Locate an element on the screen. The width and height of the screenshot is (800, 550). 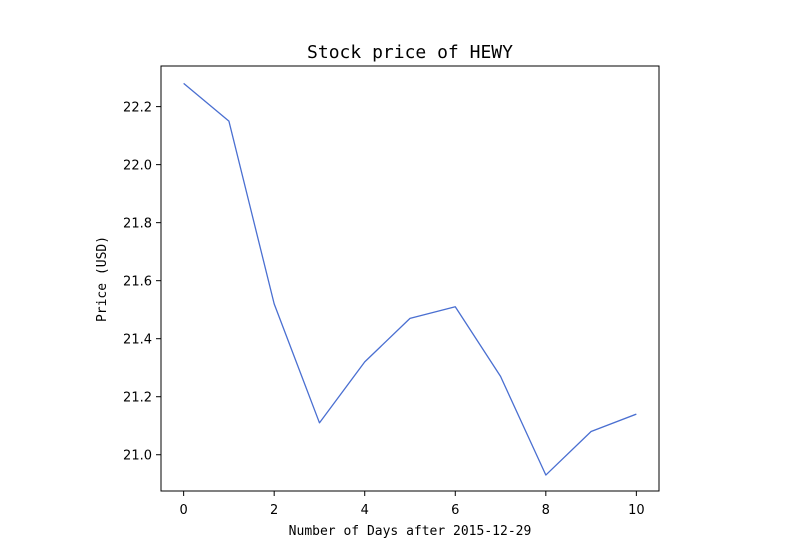
y-tick-label: 22.0 is located at coordinates (137, 166).